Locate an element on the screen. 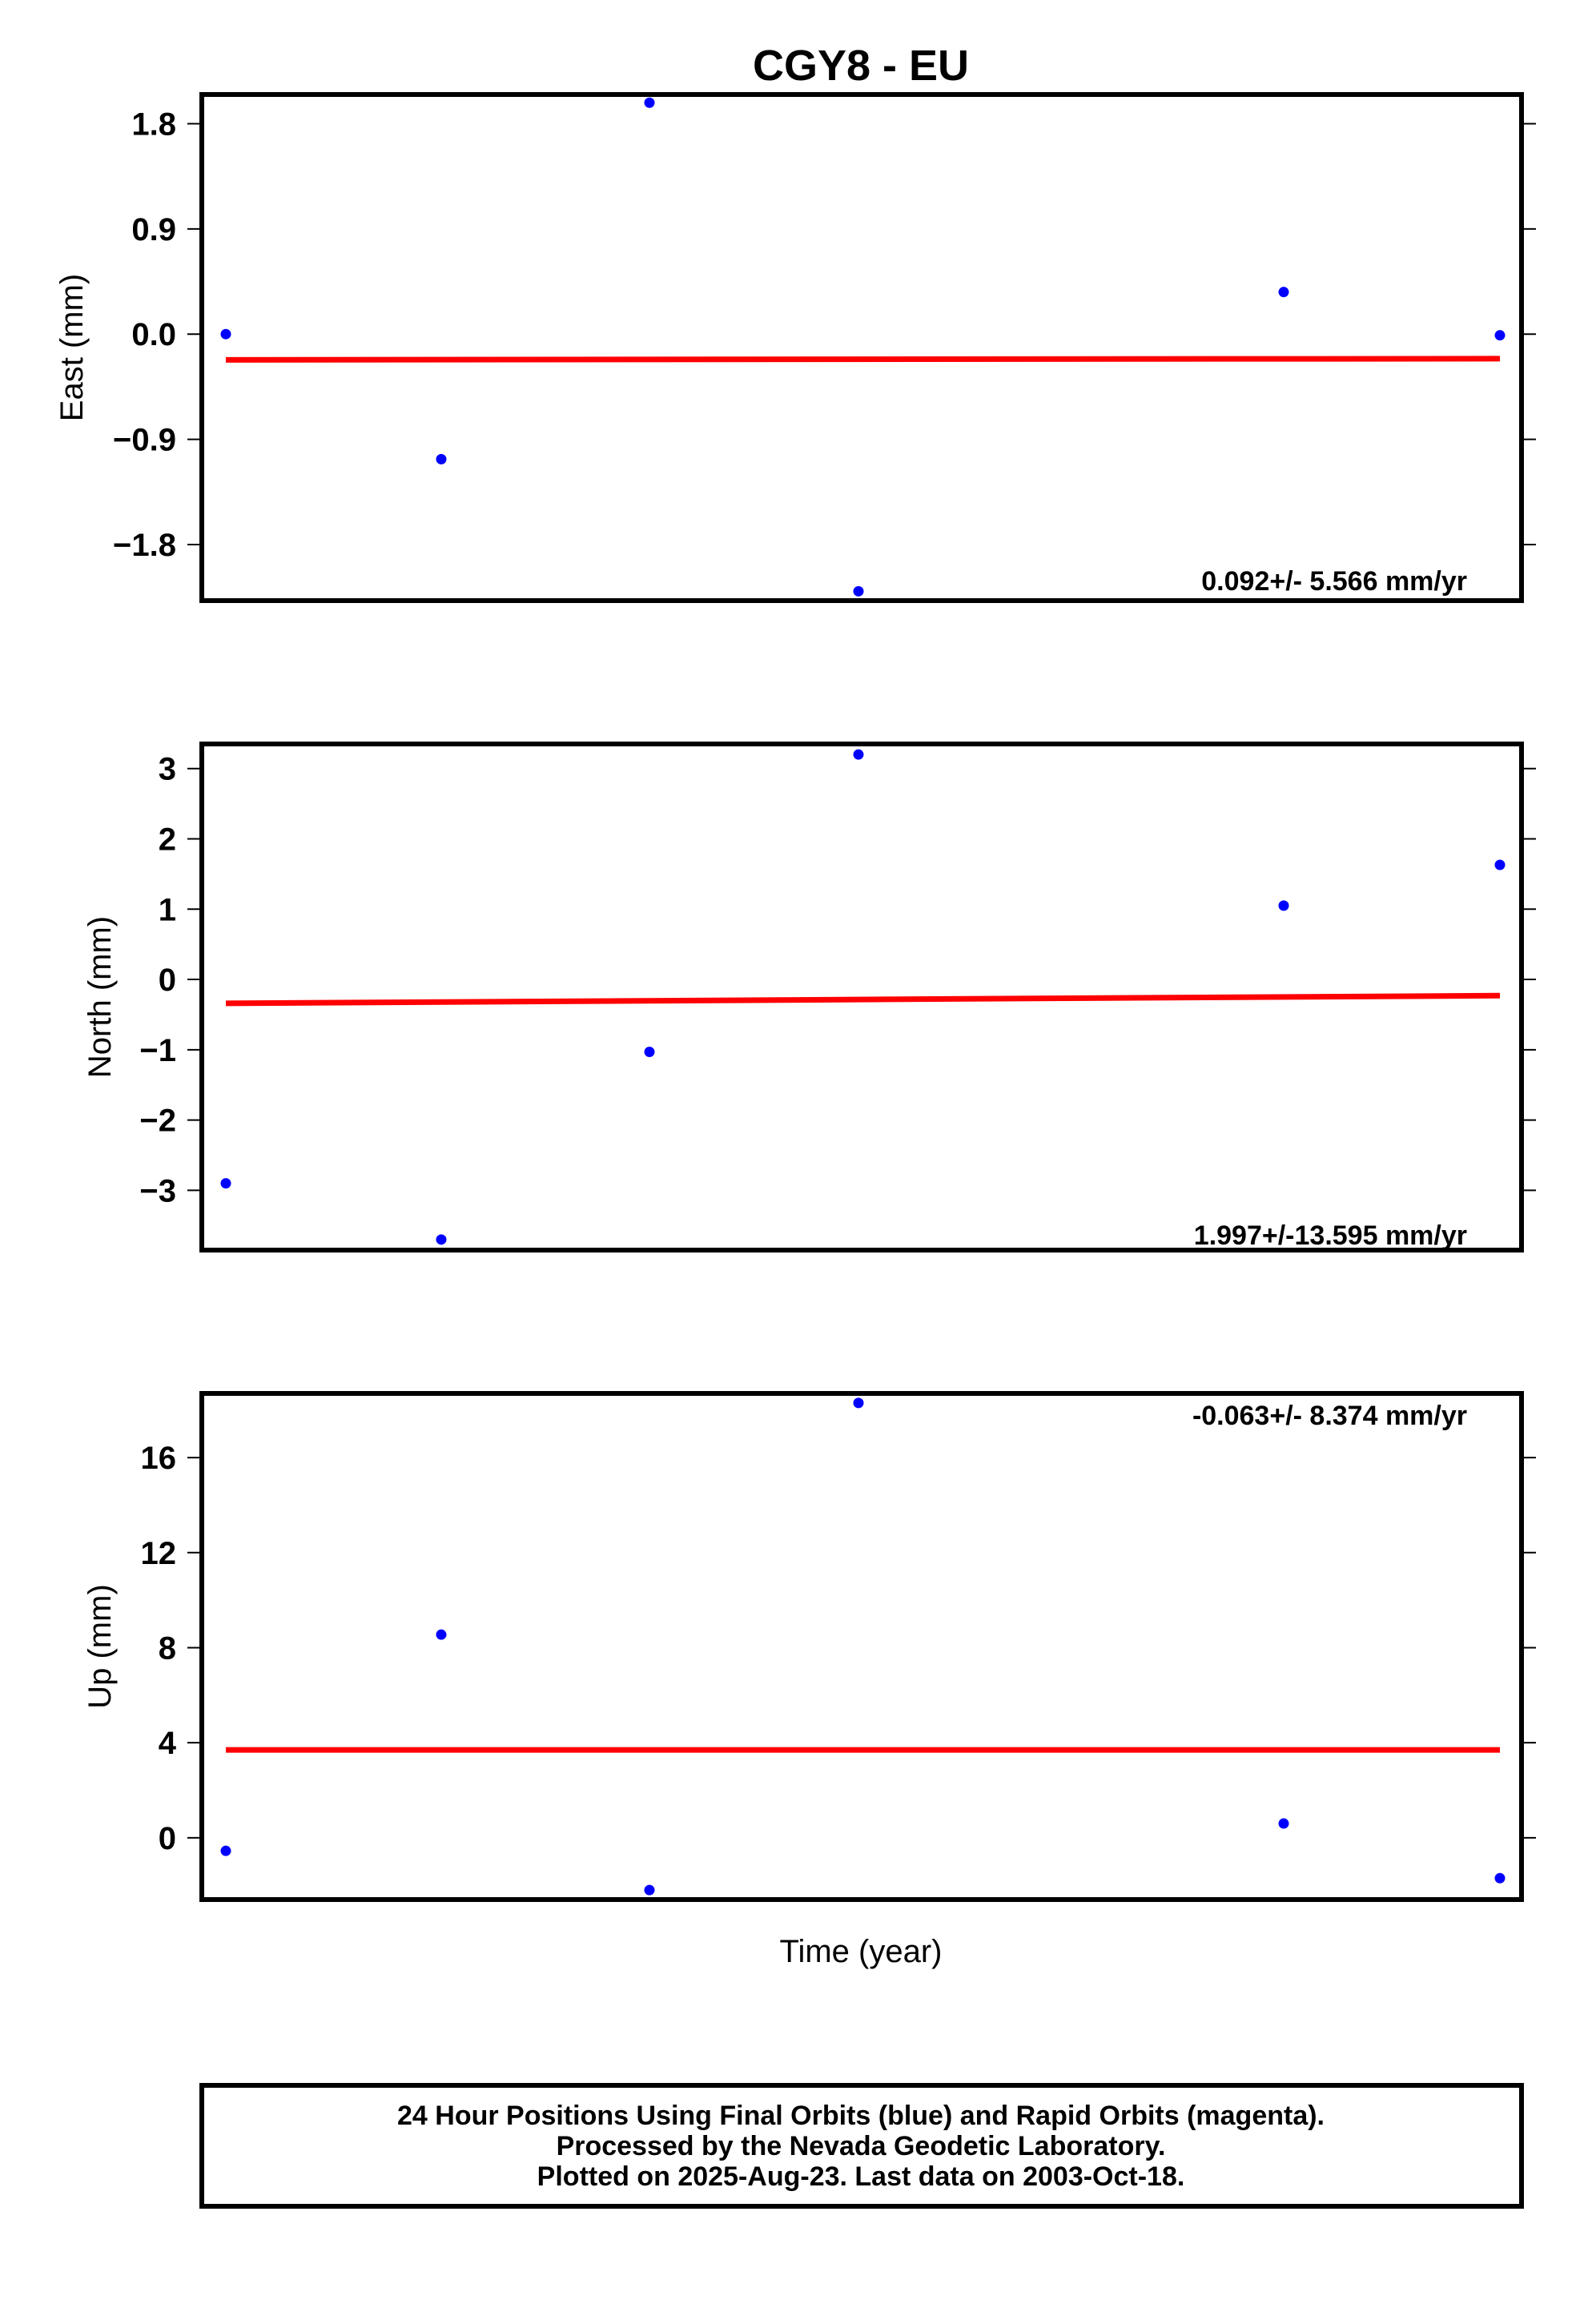 The height and width of the screenshot is (2324, 1592). up-y-tick-labels: 16 12 8 4 0 is located at coordinates (159, 1648).